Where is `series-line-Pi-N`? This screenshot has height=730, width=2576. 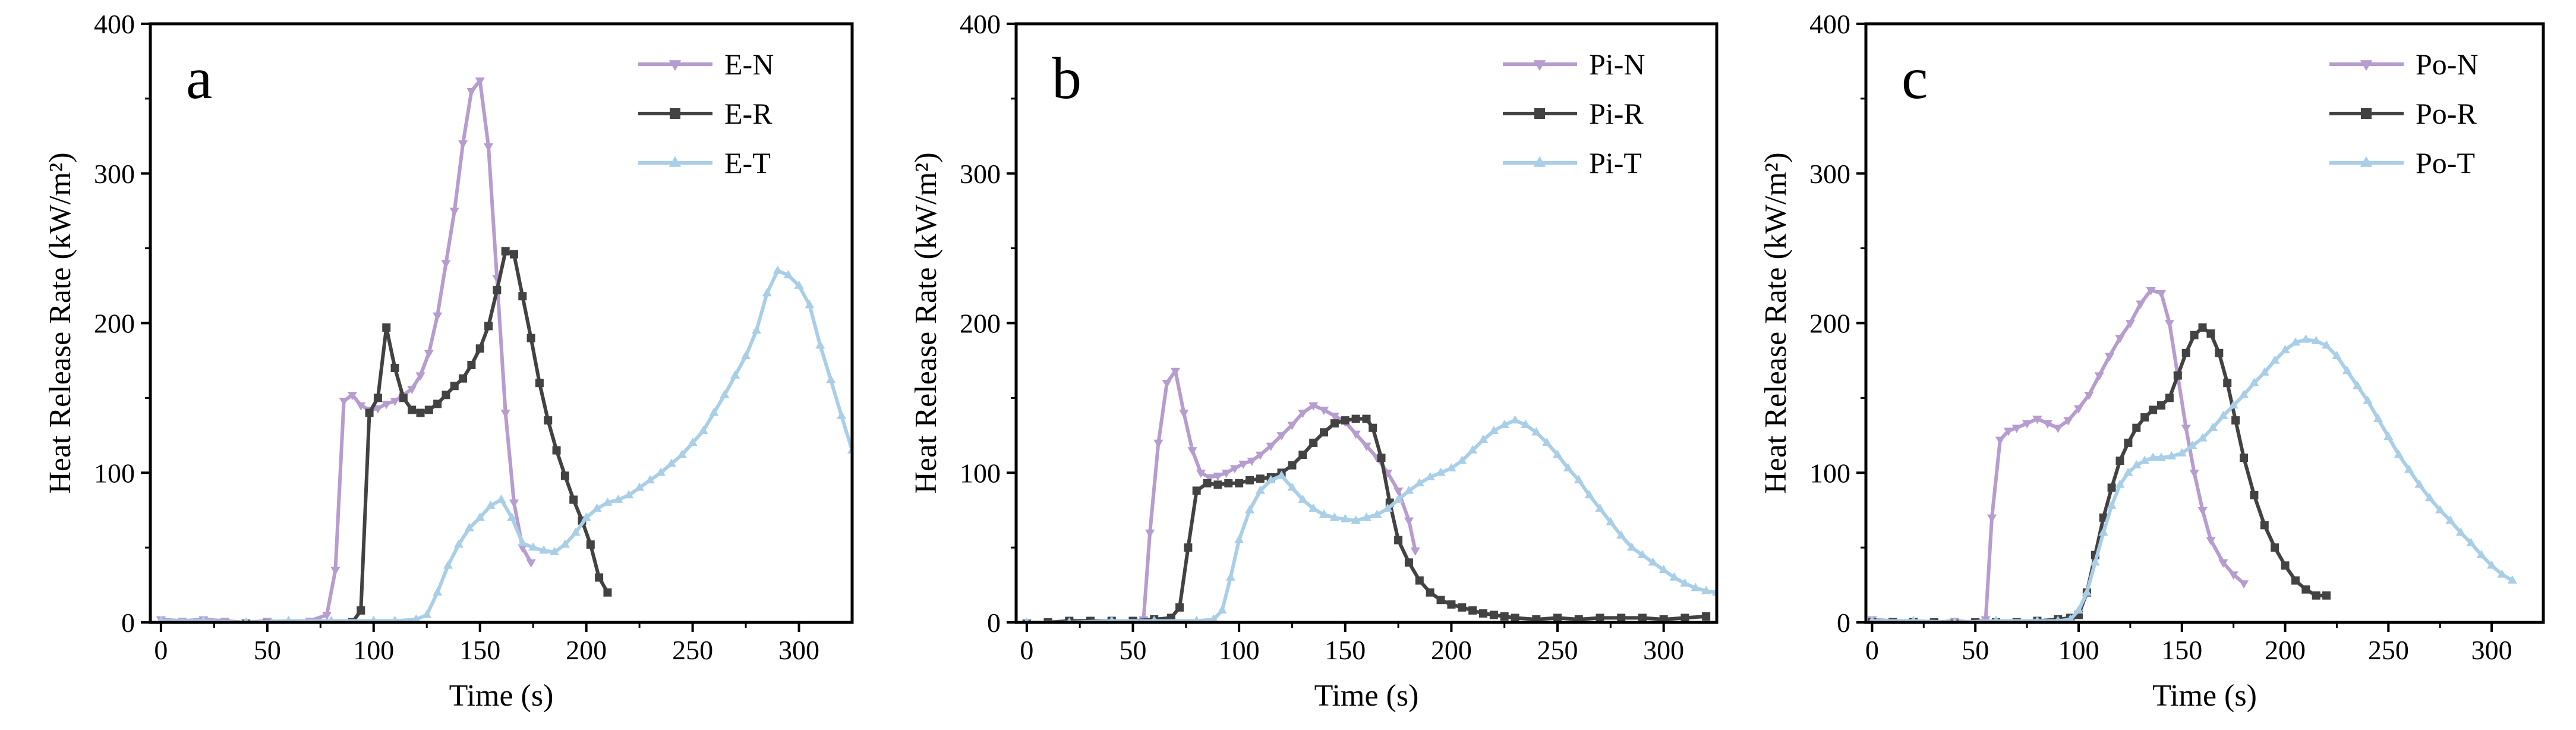
series-line-Pi-N is located at coordinates (1221, 495).